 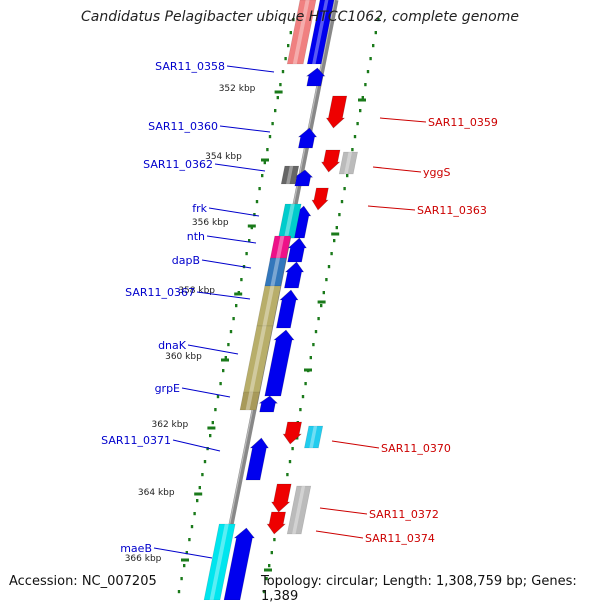 I want to click on cog-block-skyblue-sheen, so click(x=313, y=437).